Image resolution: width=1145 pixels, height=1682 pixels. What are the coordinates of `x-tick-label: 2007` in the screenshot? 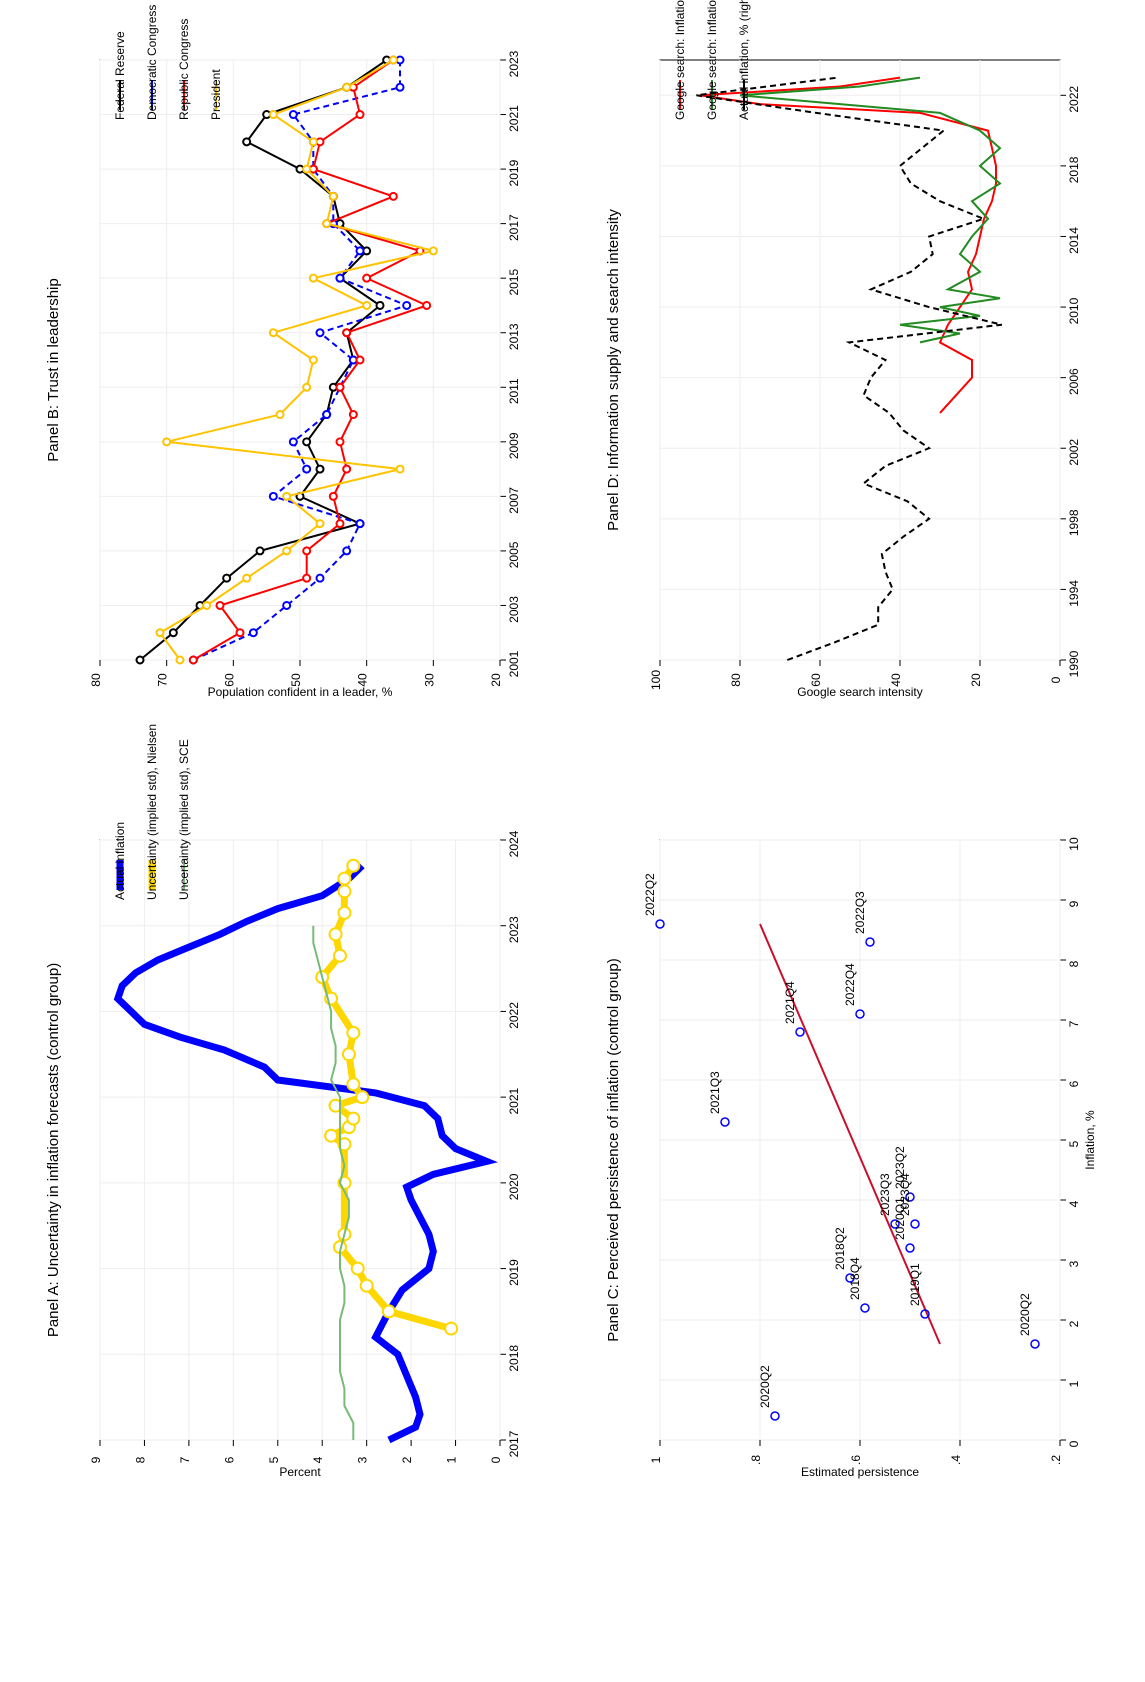 It's located at (514, 500).